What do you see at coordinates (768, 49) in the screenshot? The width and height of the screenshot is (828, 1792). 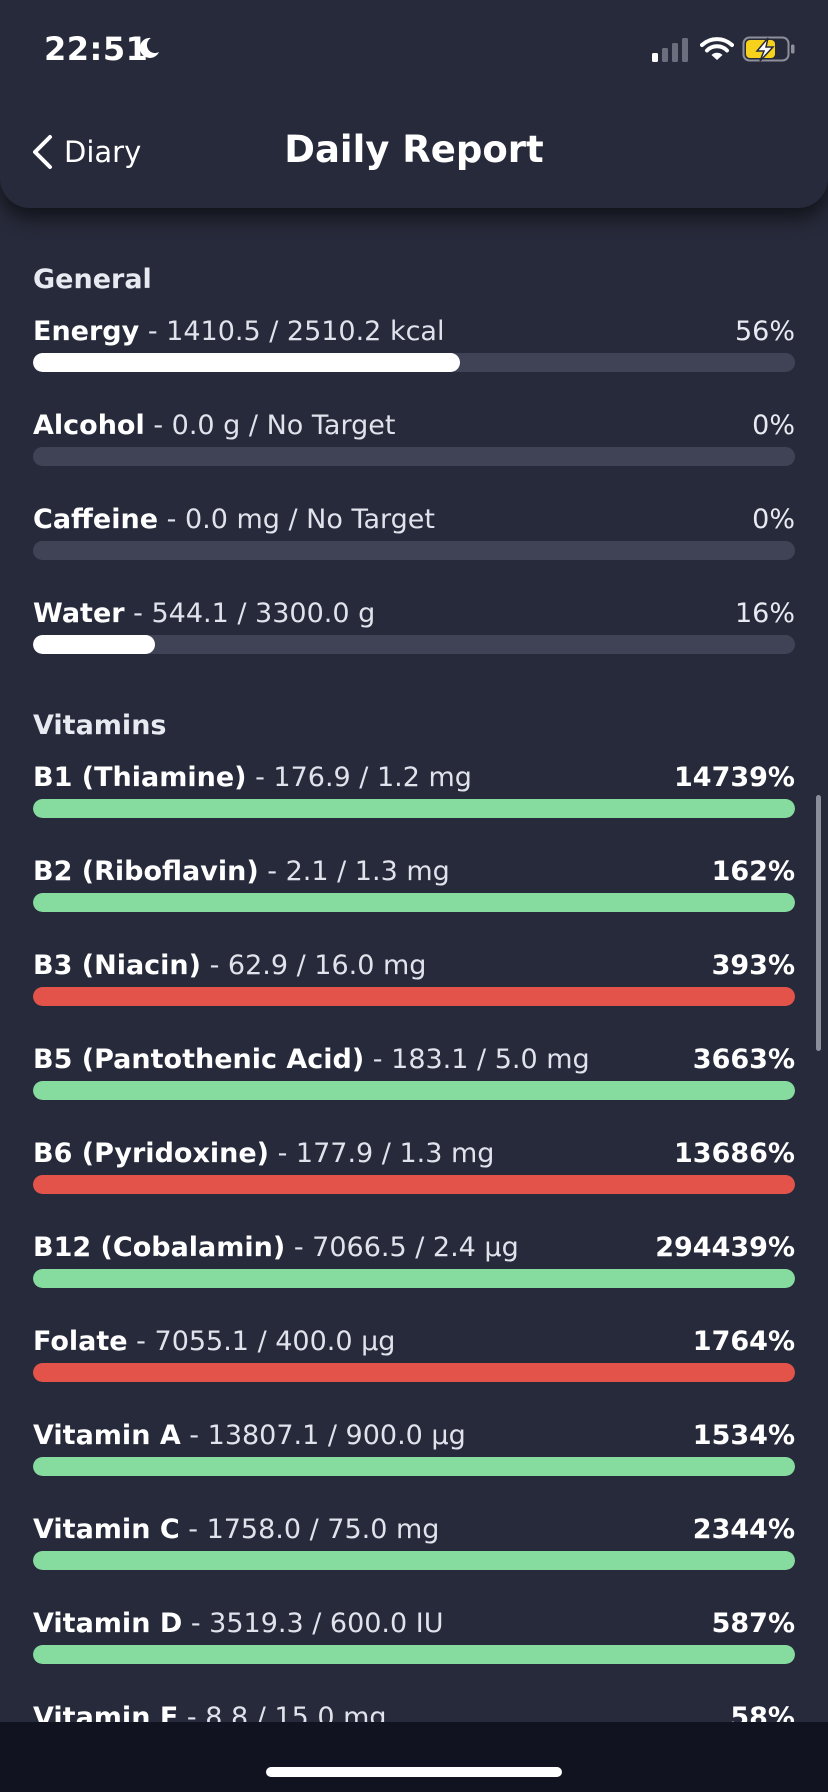 I see `battery-charging-icon` at bounding box center [768, 49].